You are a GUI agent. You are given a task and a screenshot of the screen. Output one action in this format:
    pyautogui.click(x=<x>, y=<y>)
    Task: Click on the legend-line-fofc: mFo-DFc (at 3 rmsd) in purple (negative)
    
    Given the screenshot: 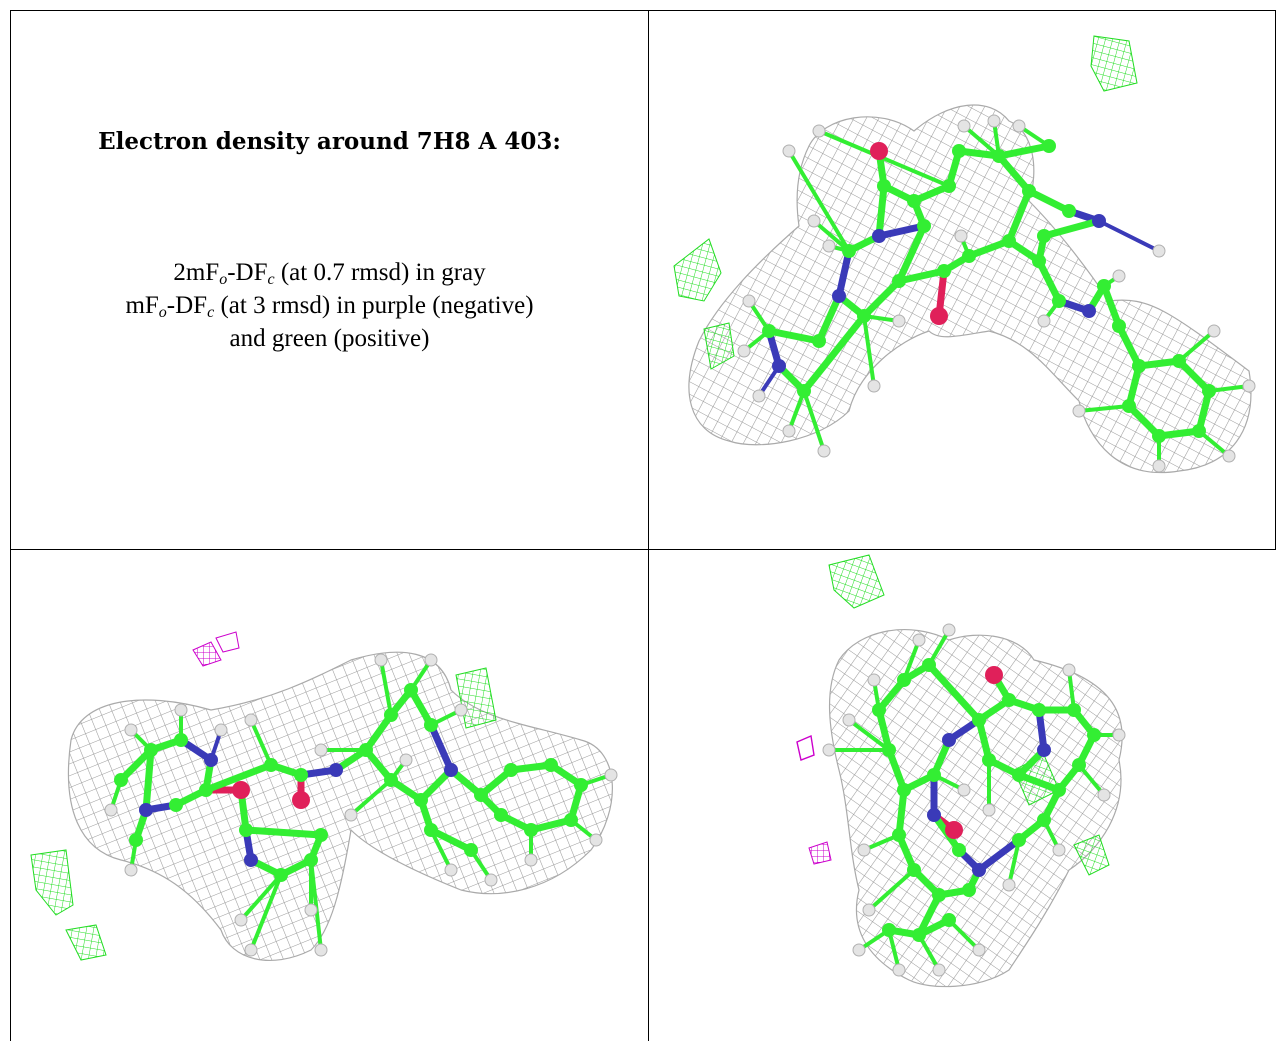 What is the action you would take?
    pyautogui.click(x=329, y=306)
    